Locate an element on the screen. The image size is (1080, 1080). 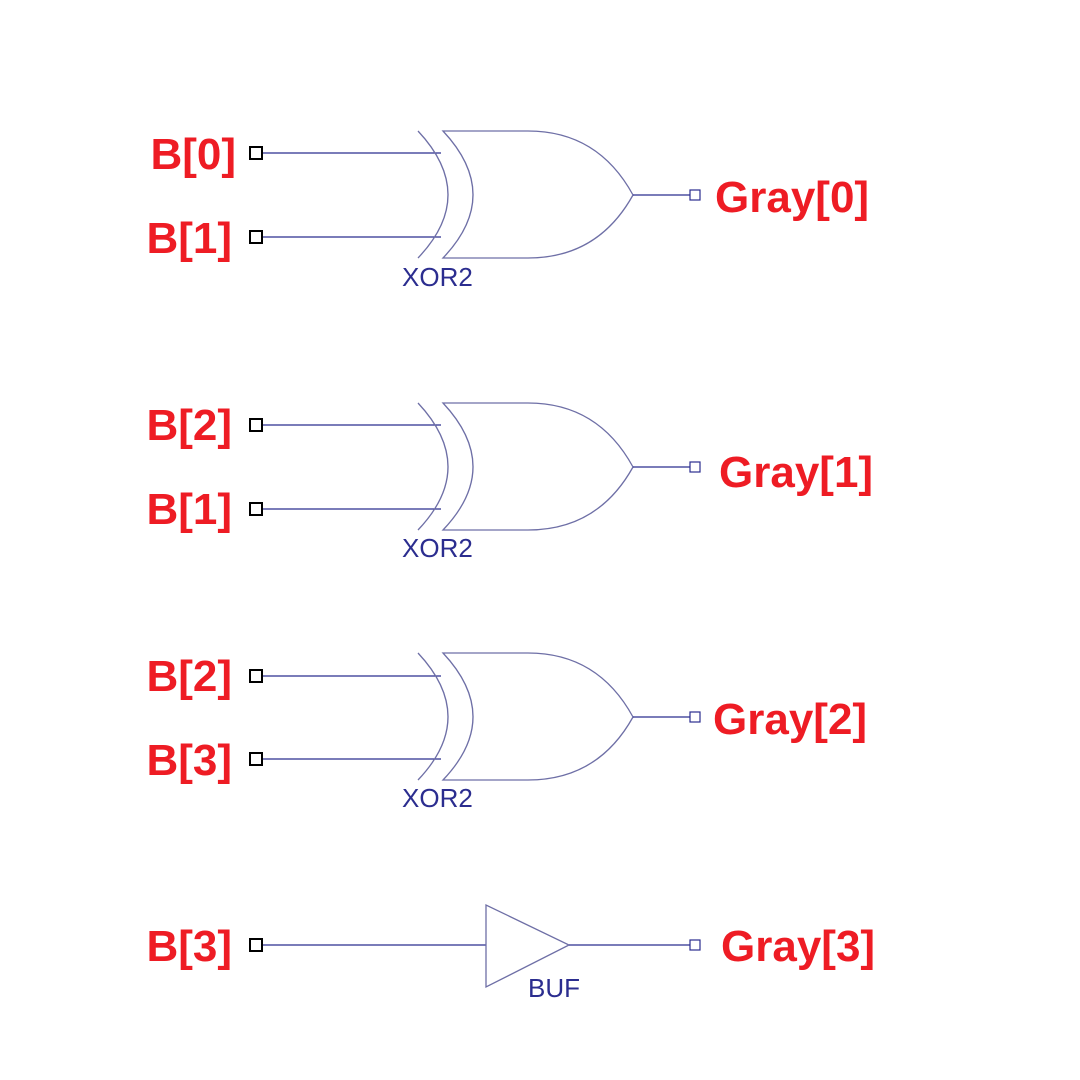
input-pin-0b is located at coordinates (256, 237).